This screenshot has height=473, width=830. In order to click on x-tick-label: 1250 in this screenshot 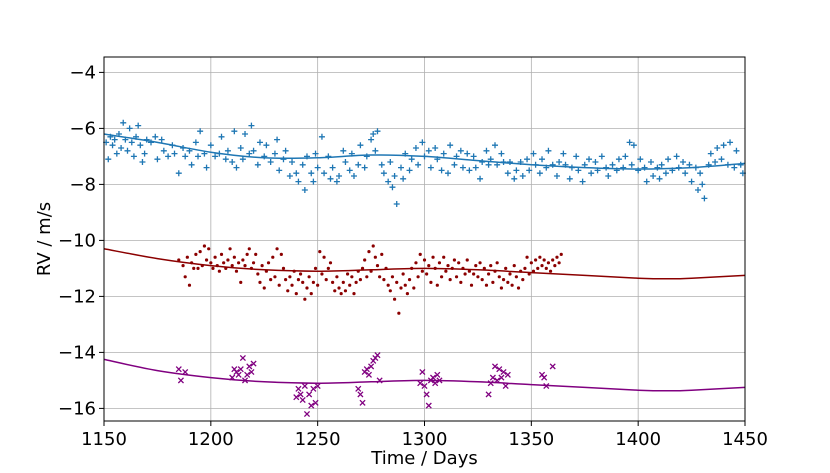, I will do `click(318, 439)`.